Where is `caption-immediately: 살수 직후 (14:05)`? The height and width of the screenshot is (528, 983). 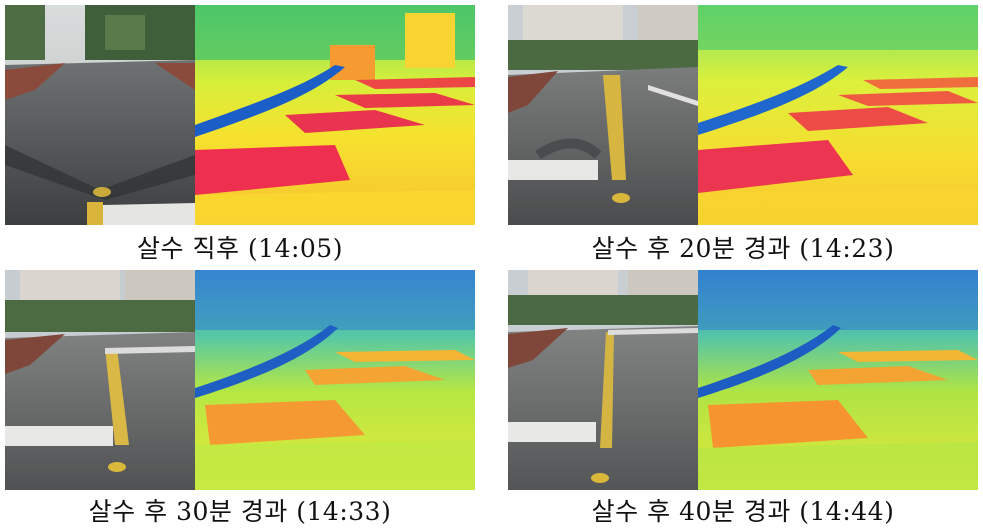 caption-immediately: 살수 직후 (14:05) is located at coordinates (240, 248).